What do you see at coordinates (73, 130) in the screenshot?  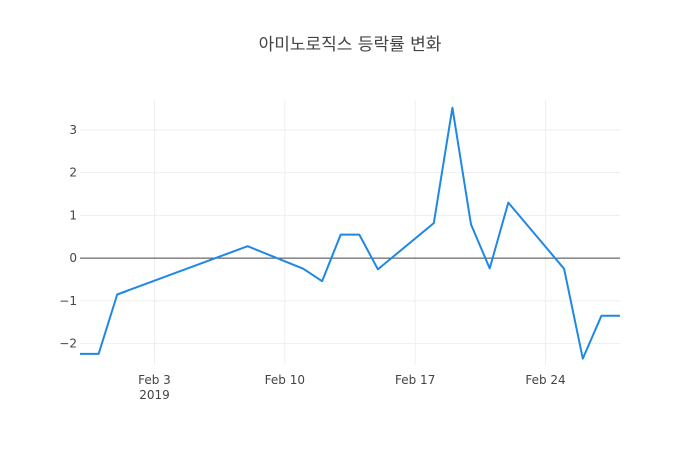 I see `y-tick-label: 3` at bounding box center [73, 130].